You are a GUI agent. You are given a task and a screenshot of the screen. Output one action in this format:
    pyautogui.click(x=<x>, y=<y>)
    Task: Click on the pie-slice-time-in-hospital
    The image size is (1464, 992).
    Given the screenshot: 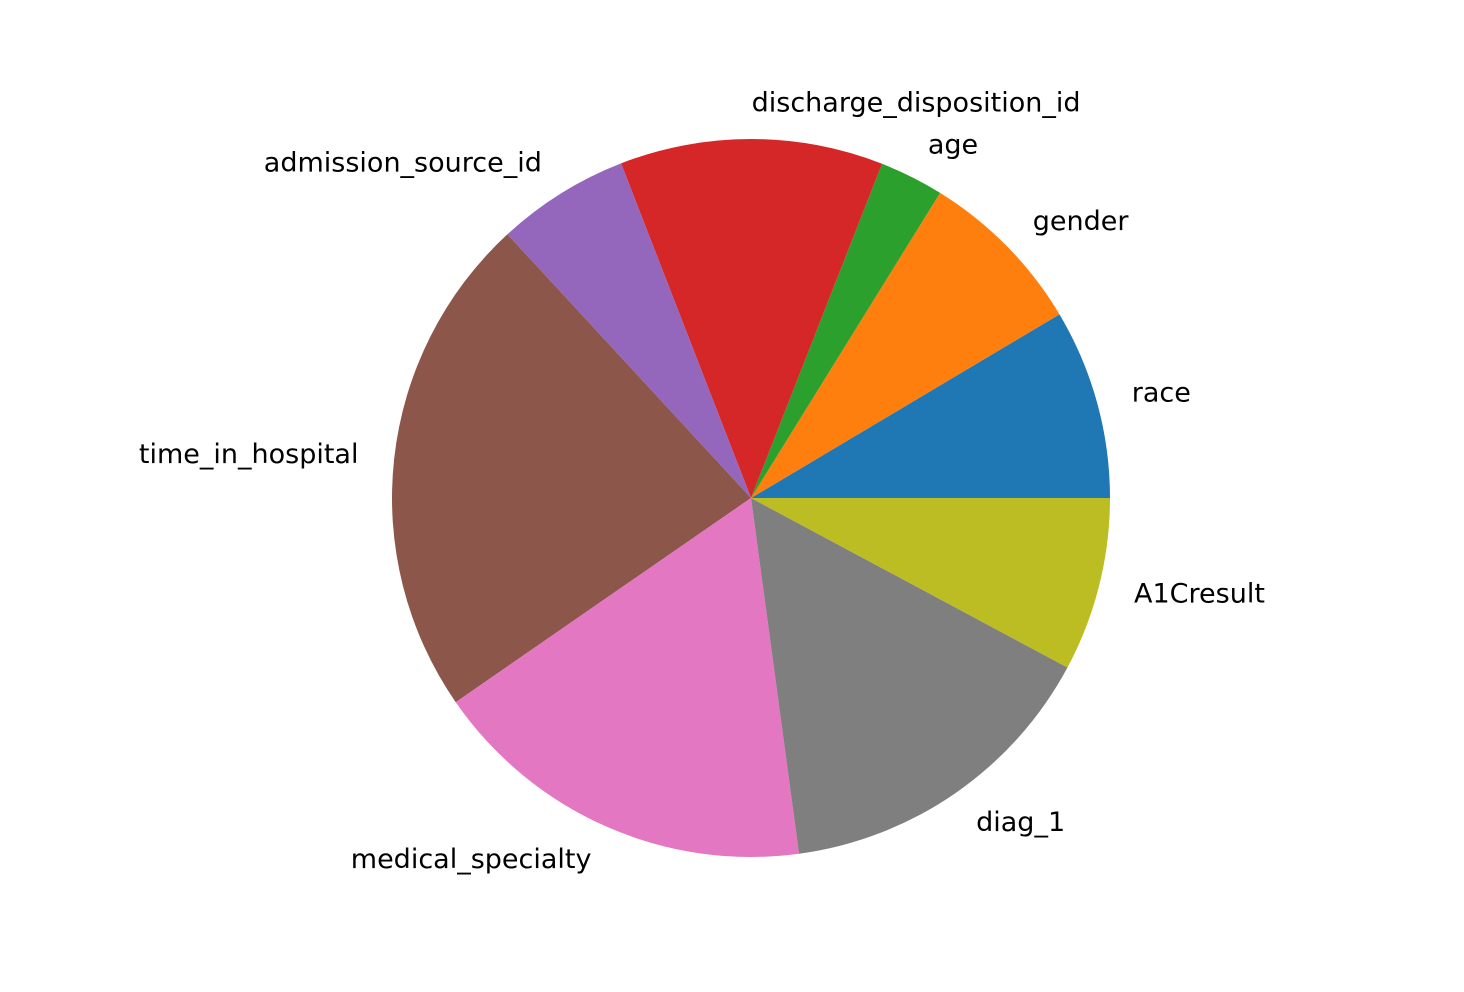 What is the action you would take?
    pyautogui.click(x=571, y=468)
    